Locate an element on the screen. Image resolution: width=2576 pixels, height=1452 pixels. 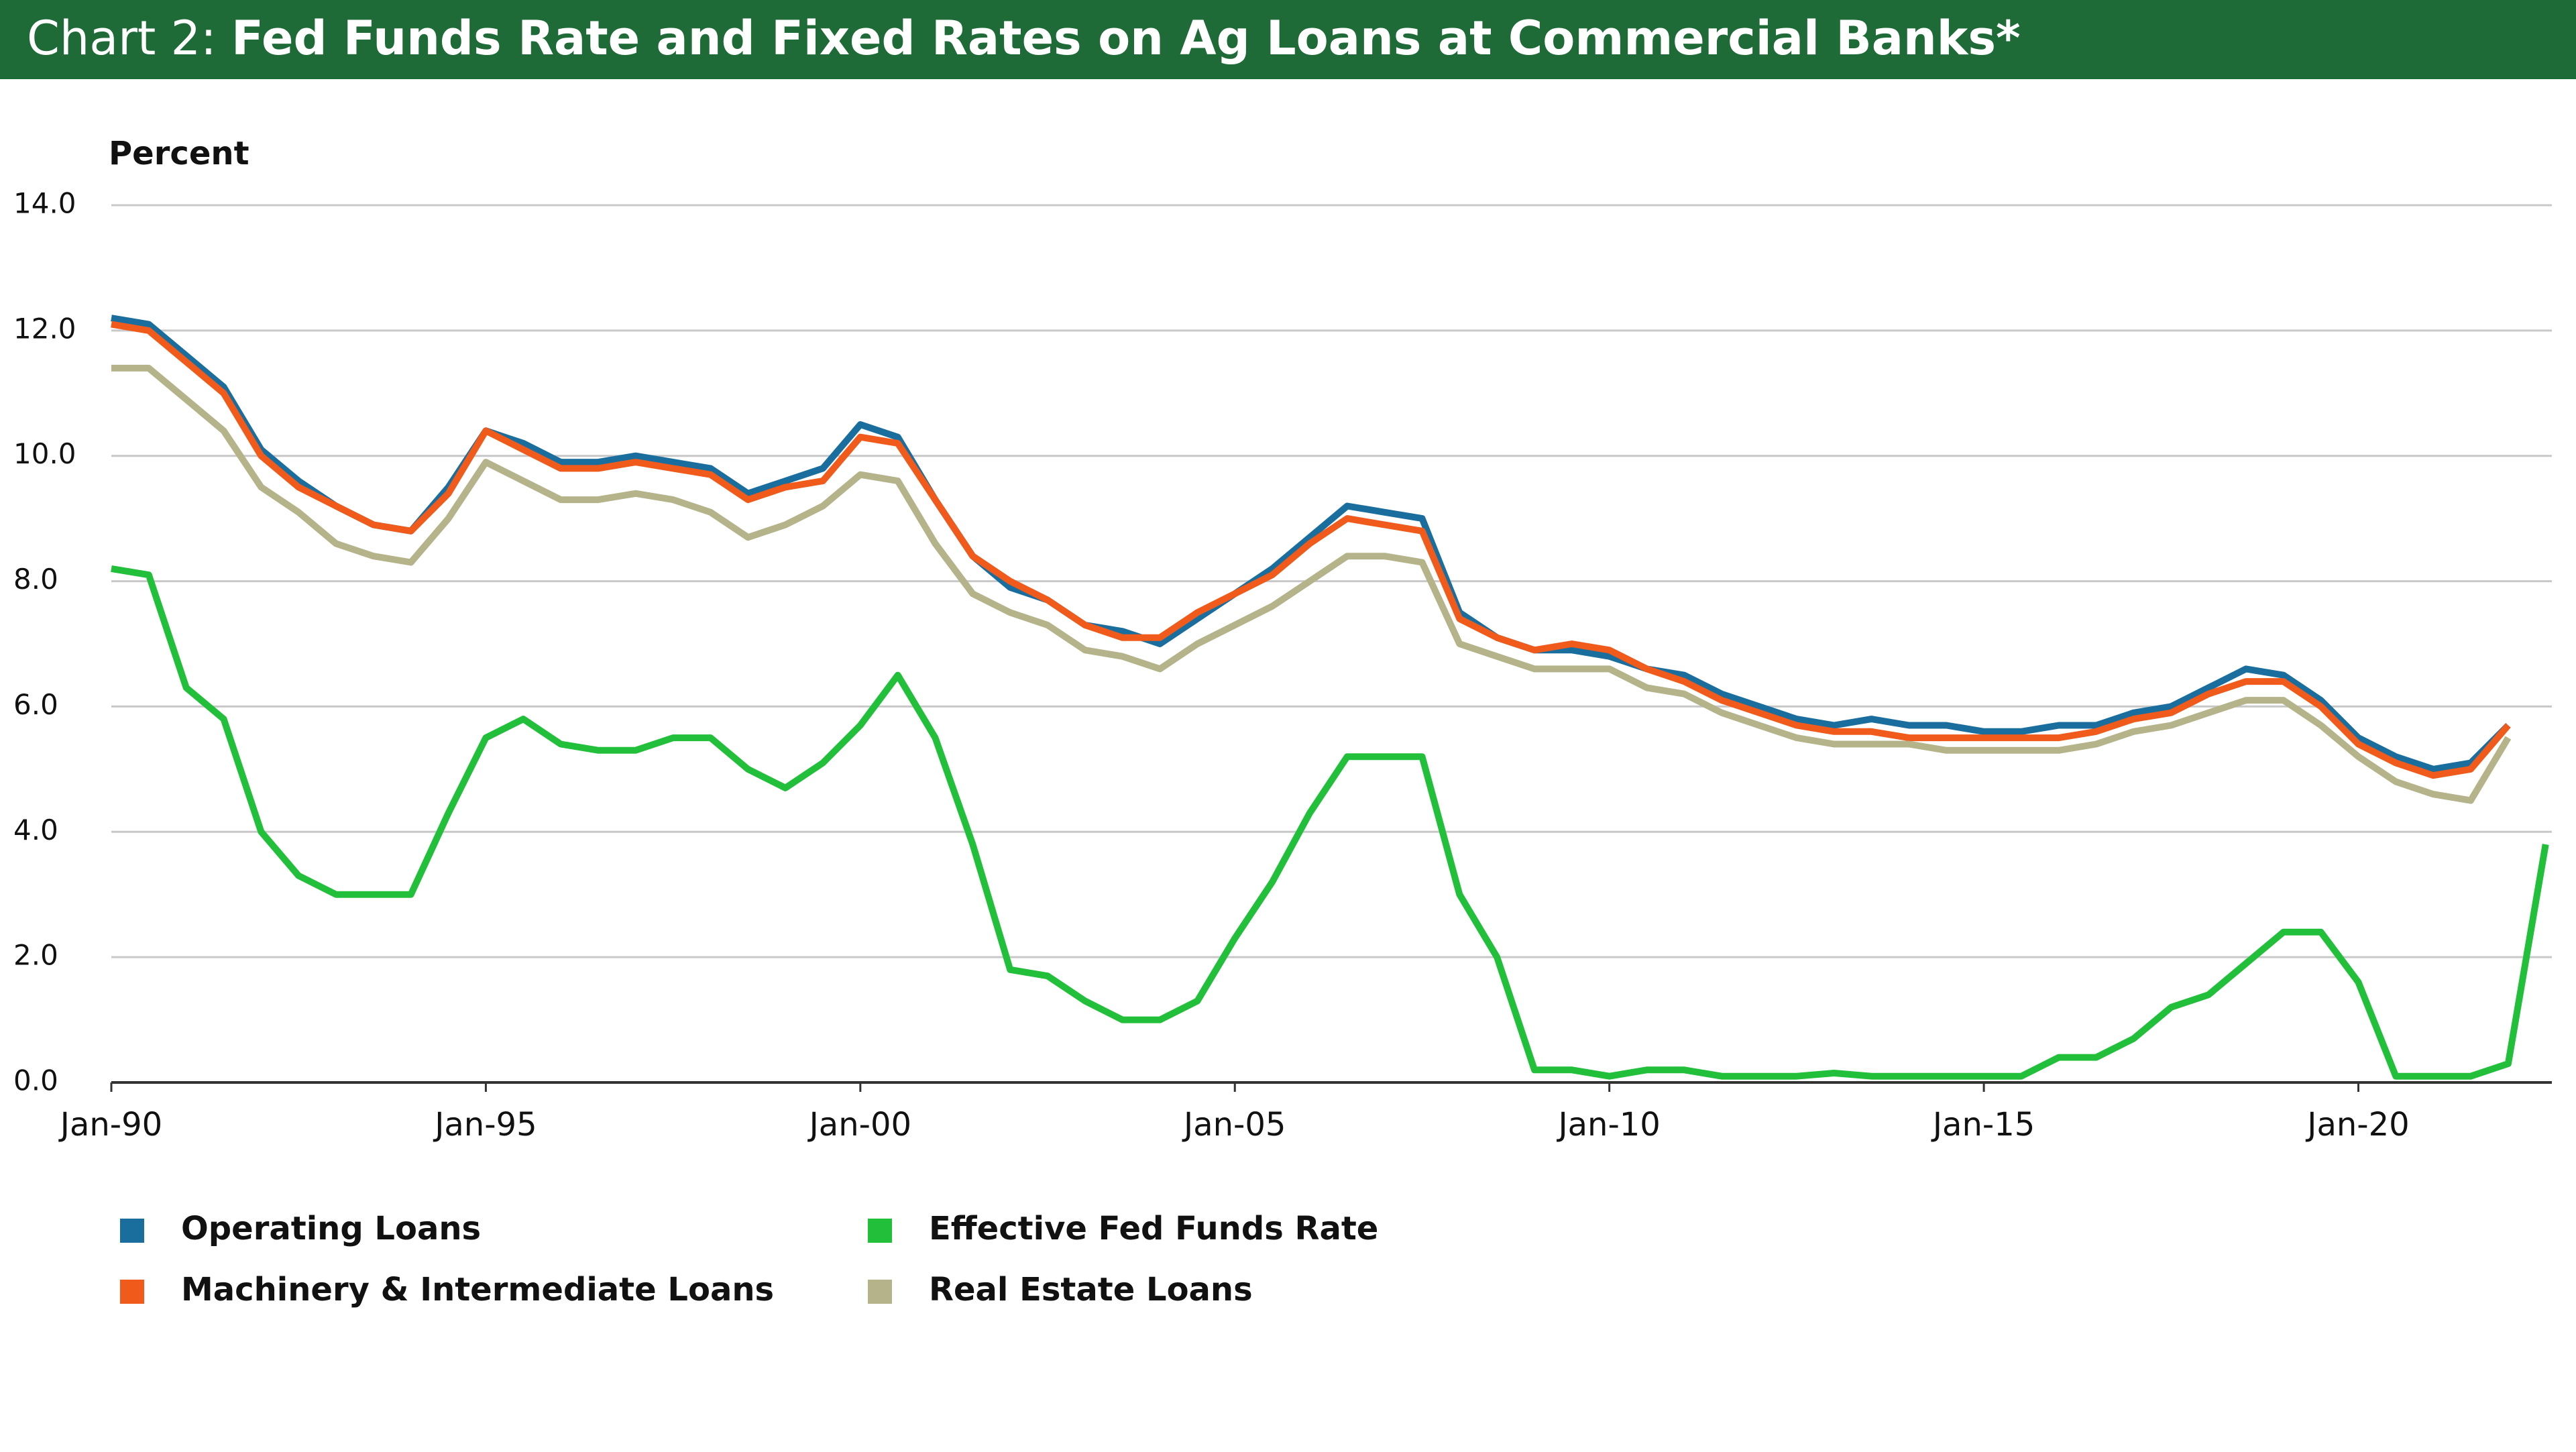
y-tick-label: 2.0 is located at coordinates (35, 955).